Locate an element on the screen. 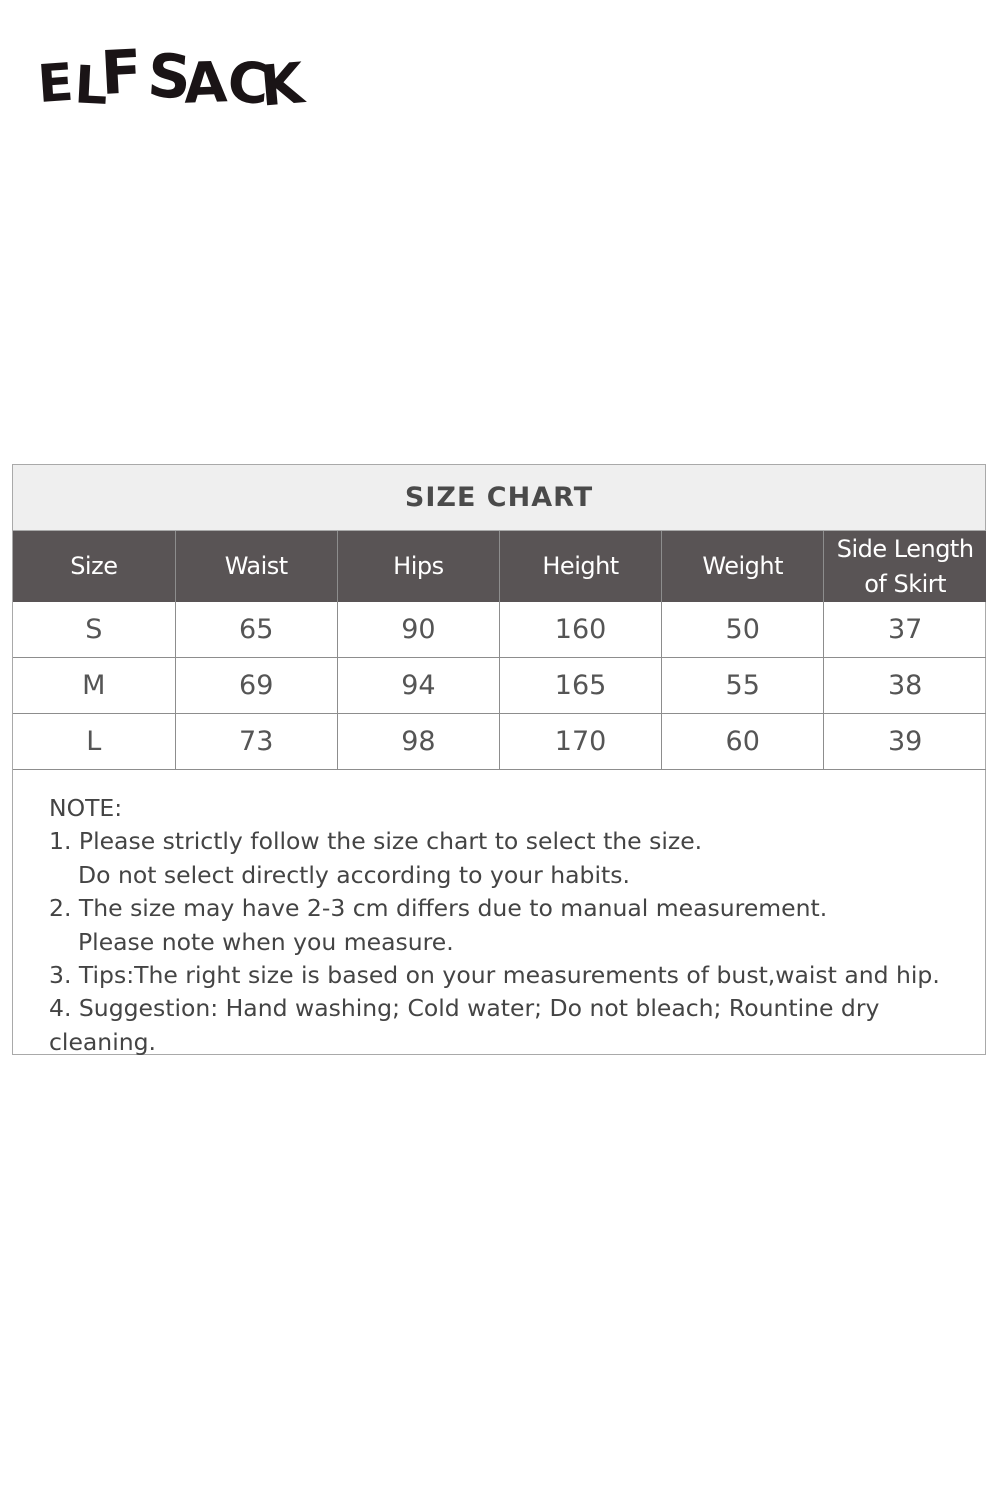 This screenshot has height=1500, width=1000. table-cell: 38 is located at coordinates (904, 685).